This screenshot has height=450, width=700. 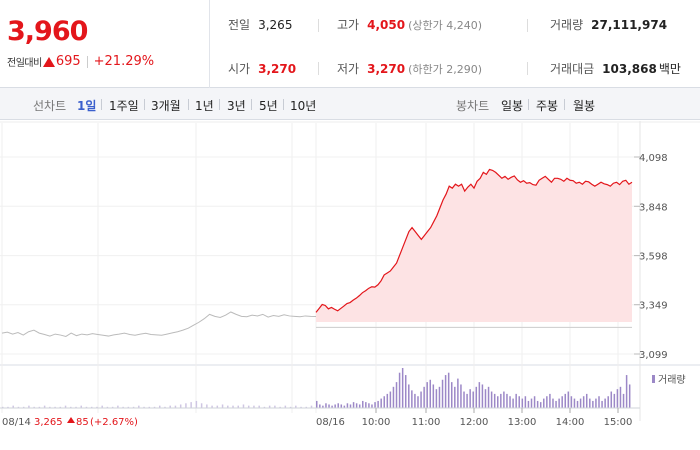 What do you see at coordinates (303, 106) in the screenshot?
I see `tab-10year: 10년` at bounding box center [303, 106].